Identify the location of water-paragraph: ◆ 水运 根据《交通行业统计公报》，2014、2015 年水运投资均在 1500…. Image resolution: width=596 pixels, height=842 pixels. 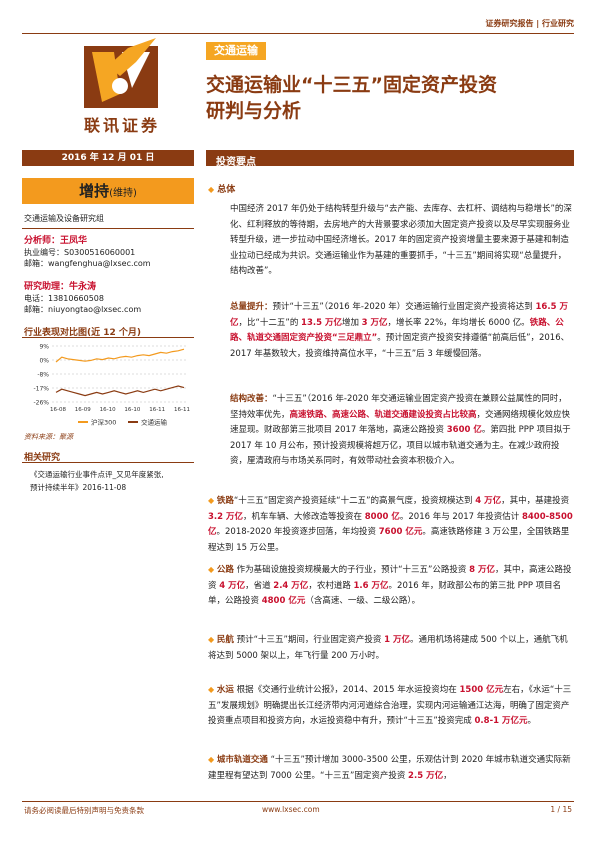
(391, 706).